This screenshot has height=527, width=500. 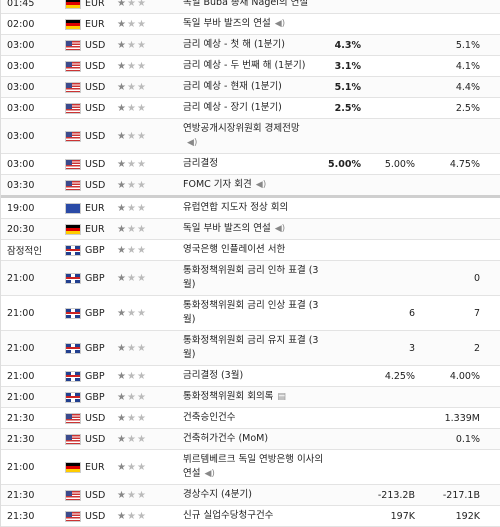 I want to click on time: 잠정적인, so click(x=24, y=251).